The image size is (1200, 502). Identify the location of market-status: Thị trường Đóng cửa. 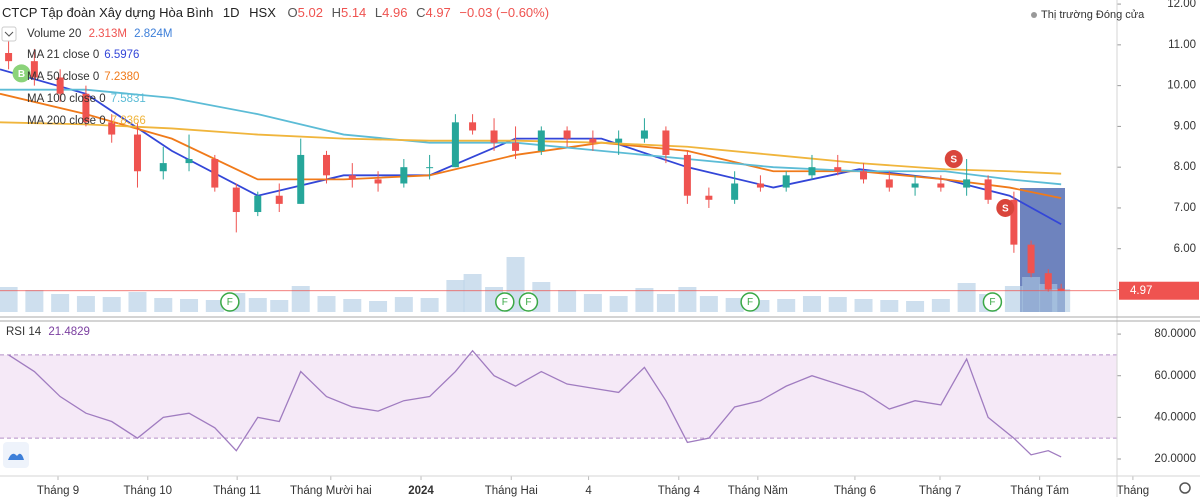
(1093, 15).